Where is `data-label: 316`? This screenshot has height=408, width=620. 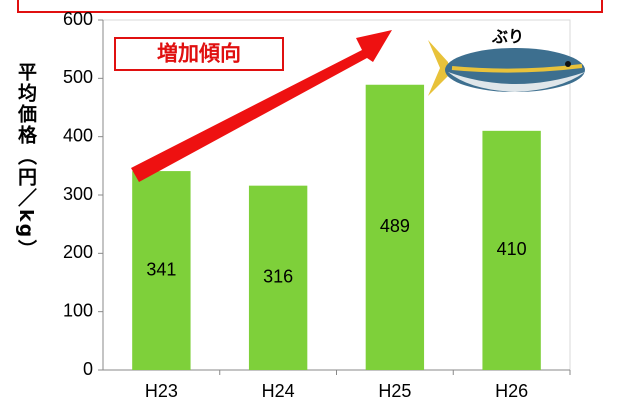 data-label: 316 is located at coordinates (278, 277).